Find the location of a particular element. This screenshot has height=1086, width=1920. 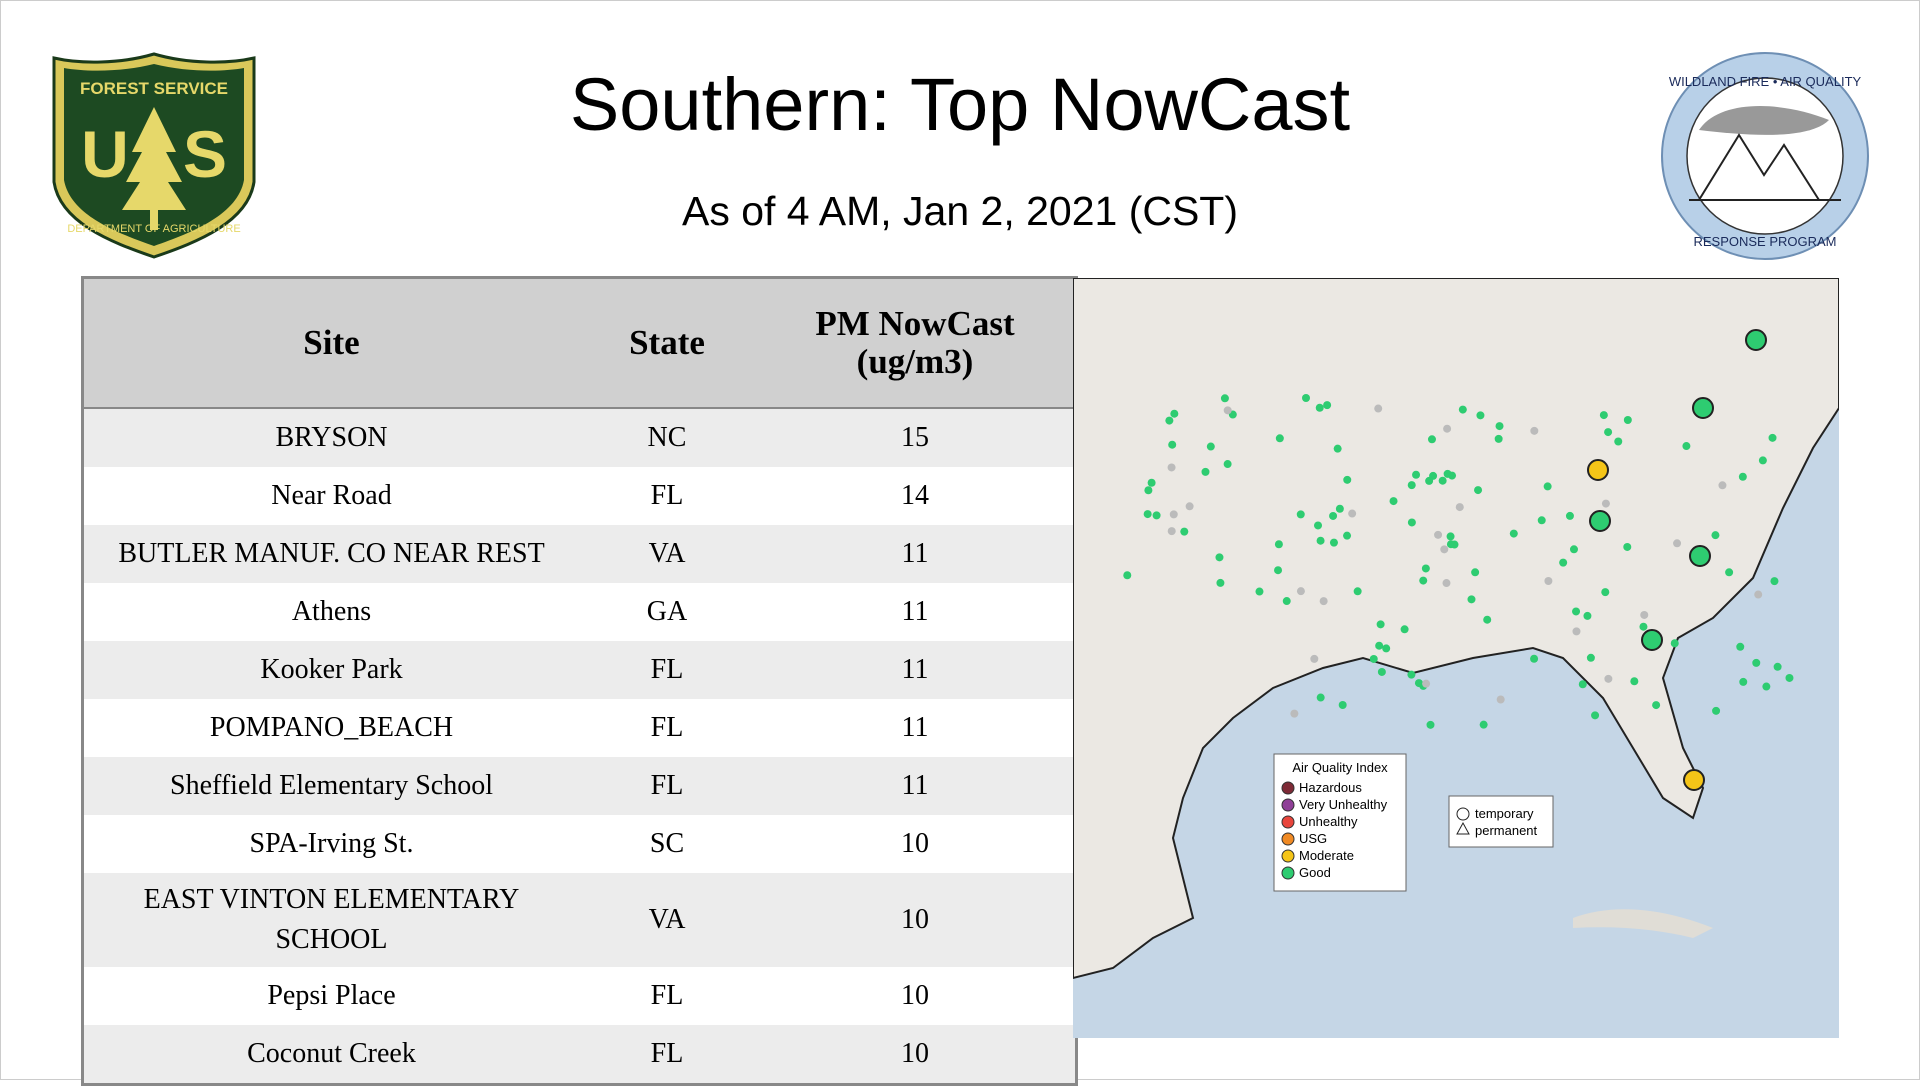

table-row: BUTLER MANUF. CO NEAR REST VA 11 is located at coordinates (579, 554).